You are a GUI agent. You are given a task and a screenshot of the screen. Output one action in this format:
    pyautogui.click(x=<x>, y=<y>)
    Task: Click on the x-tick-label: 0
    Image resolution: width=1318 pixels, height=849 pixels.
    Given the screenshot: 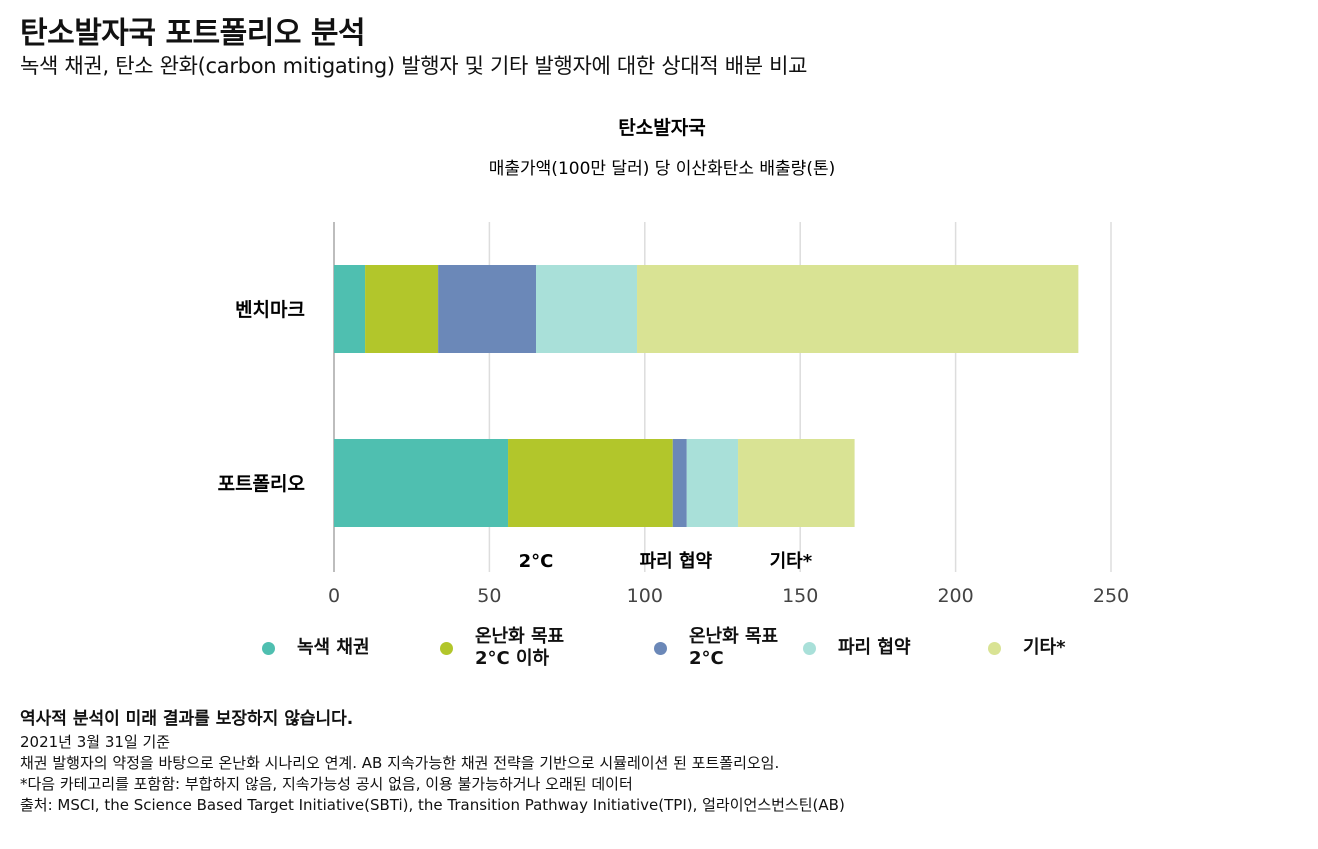 What is the action you would take?
    pyautogui.click(x=334, y=596)
    